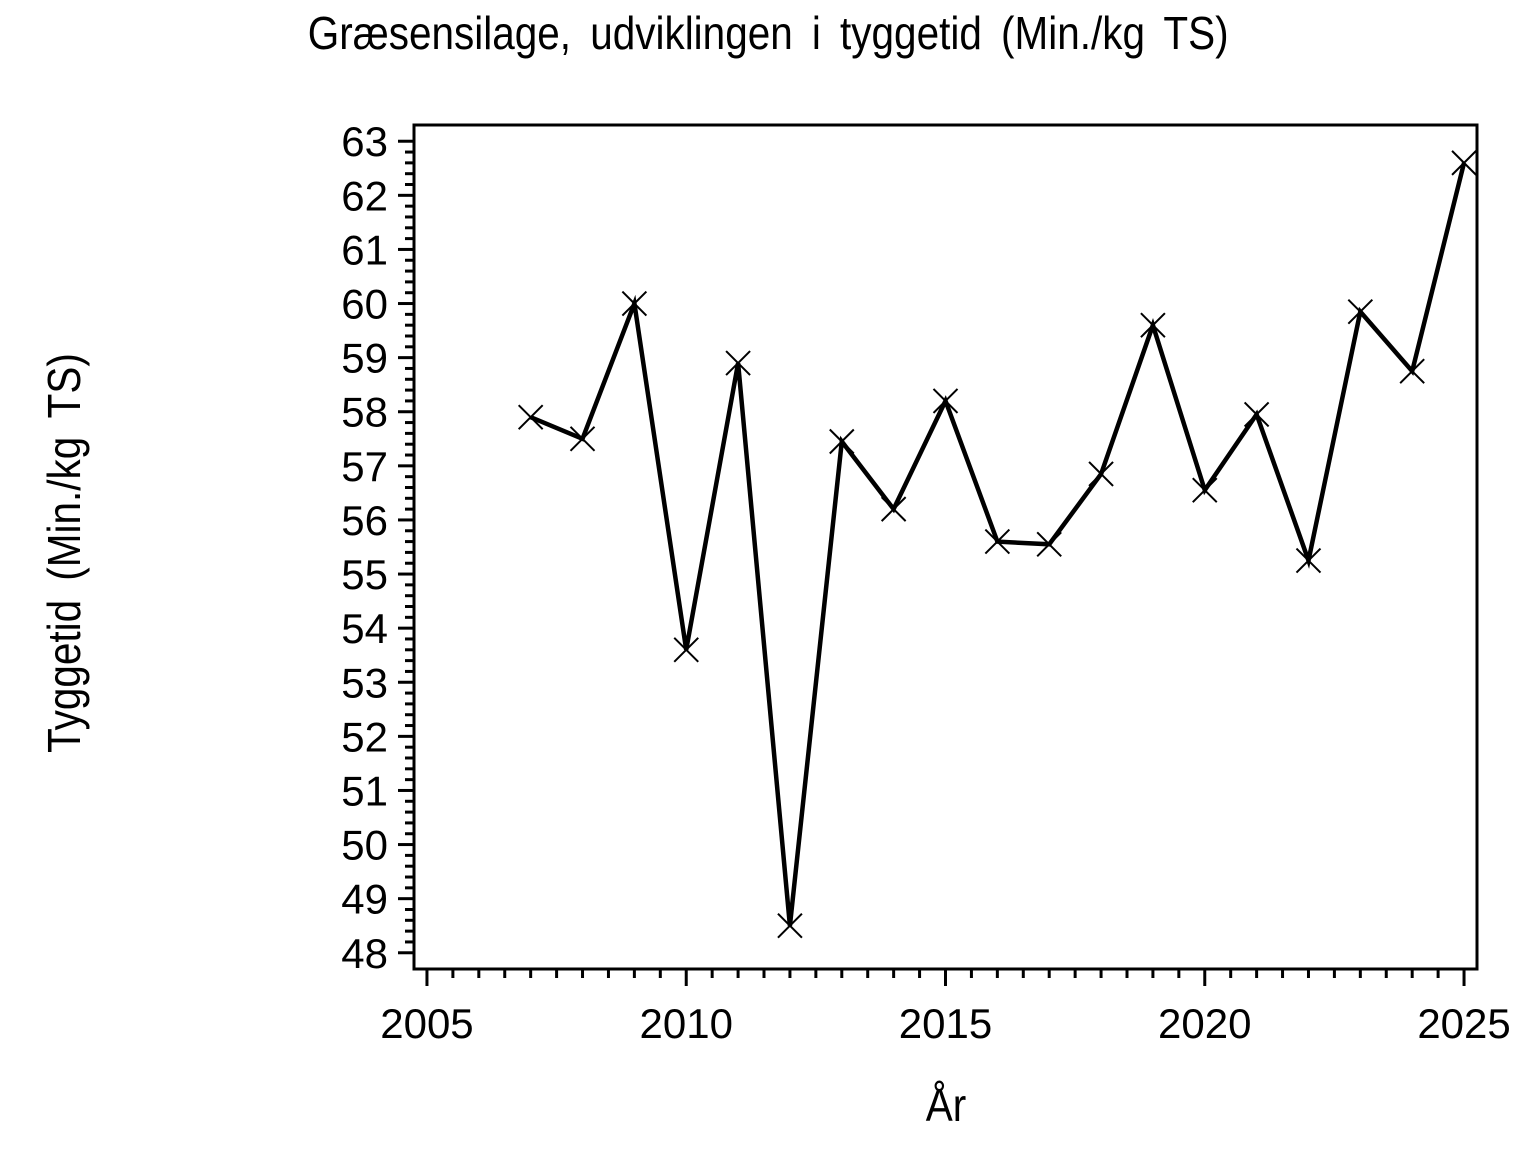 The width and height of the screenshot is (1536, 1152). I want to click on y-tick-label: 54, so click(364, 628).